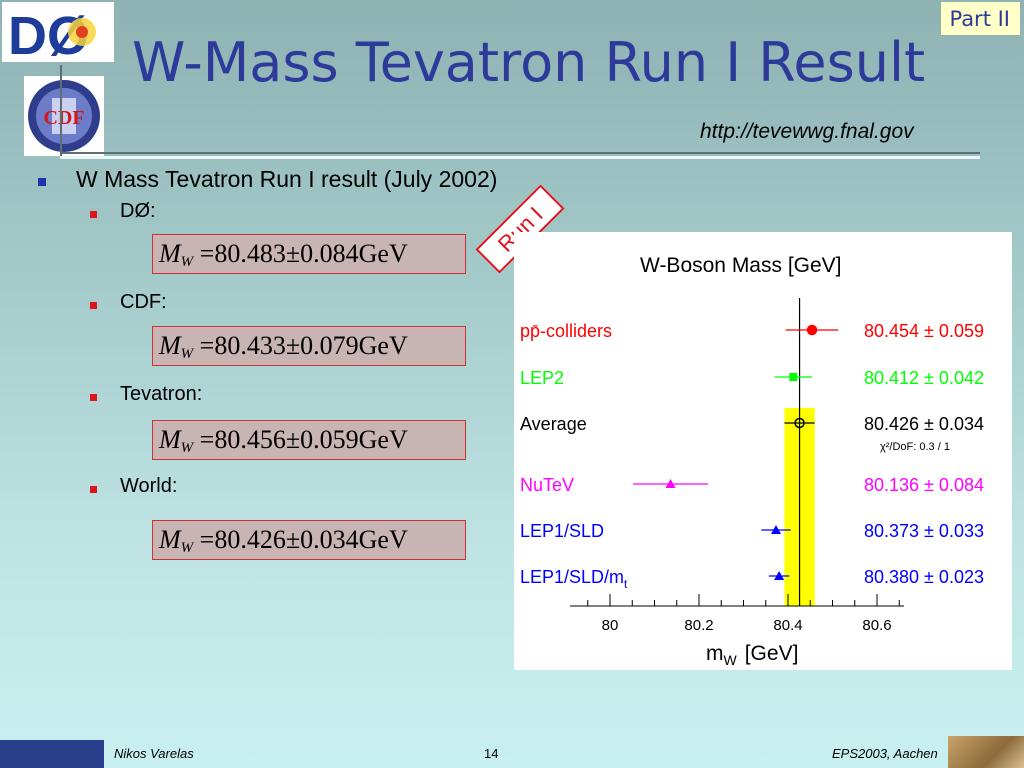  Describe the element at coordinates (787, 625) in the screenshot. I see `x-tick-label: 80.4` at that location.